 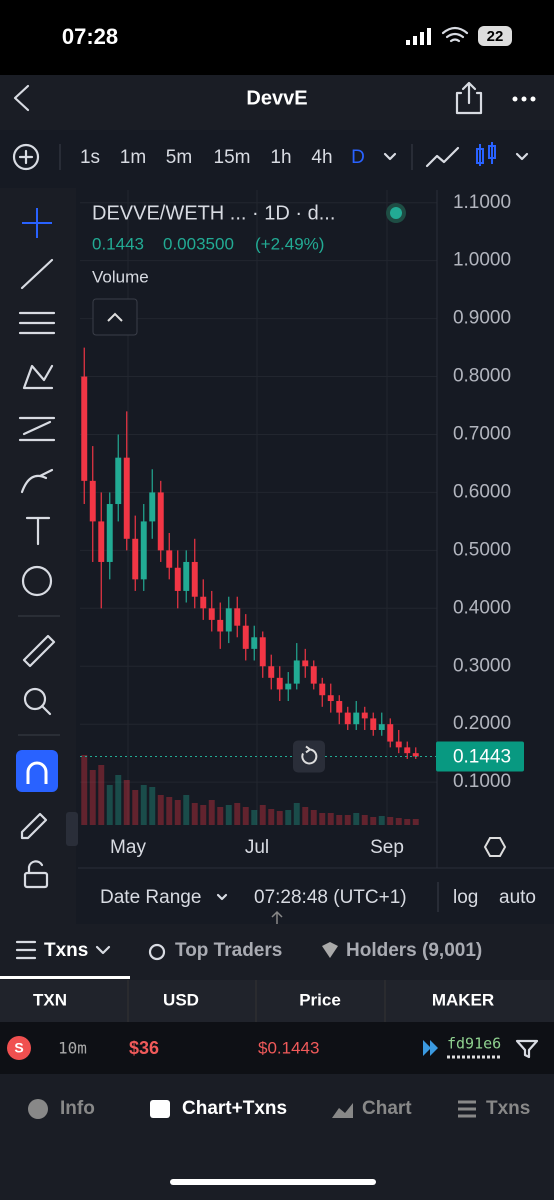 What do you see at coordinates (21, 98) in the screenshot?
I see `back-button` at bounding box center [21, 98].